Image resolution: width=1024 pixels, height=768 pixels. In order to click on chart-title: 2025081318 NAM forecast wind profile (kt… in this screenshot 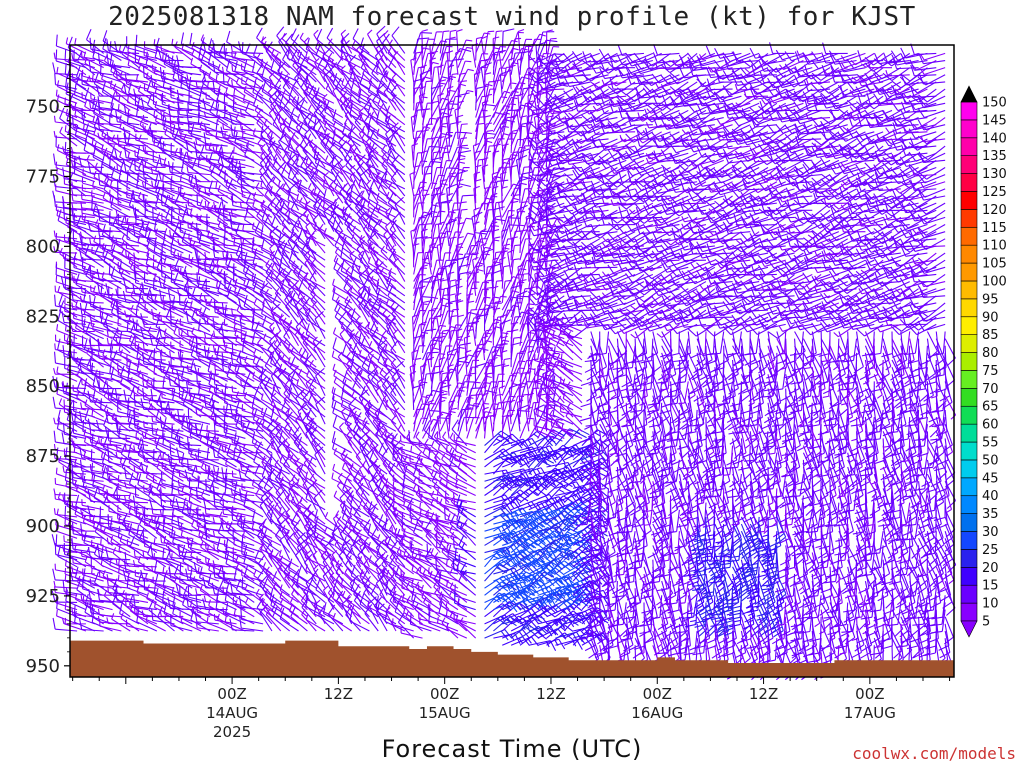, I will do `click(512, 17)`.